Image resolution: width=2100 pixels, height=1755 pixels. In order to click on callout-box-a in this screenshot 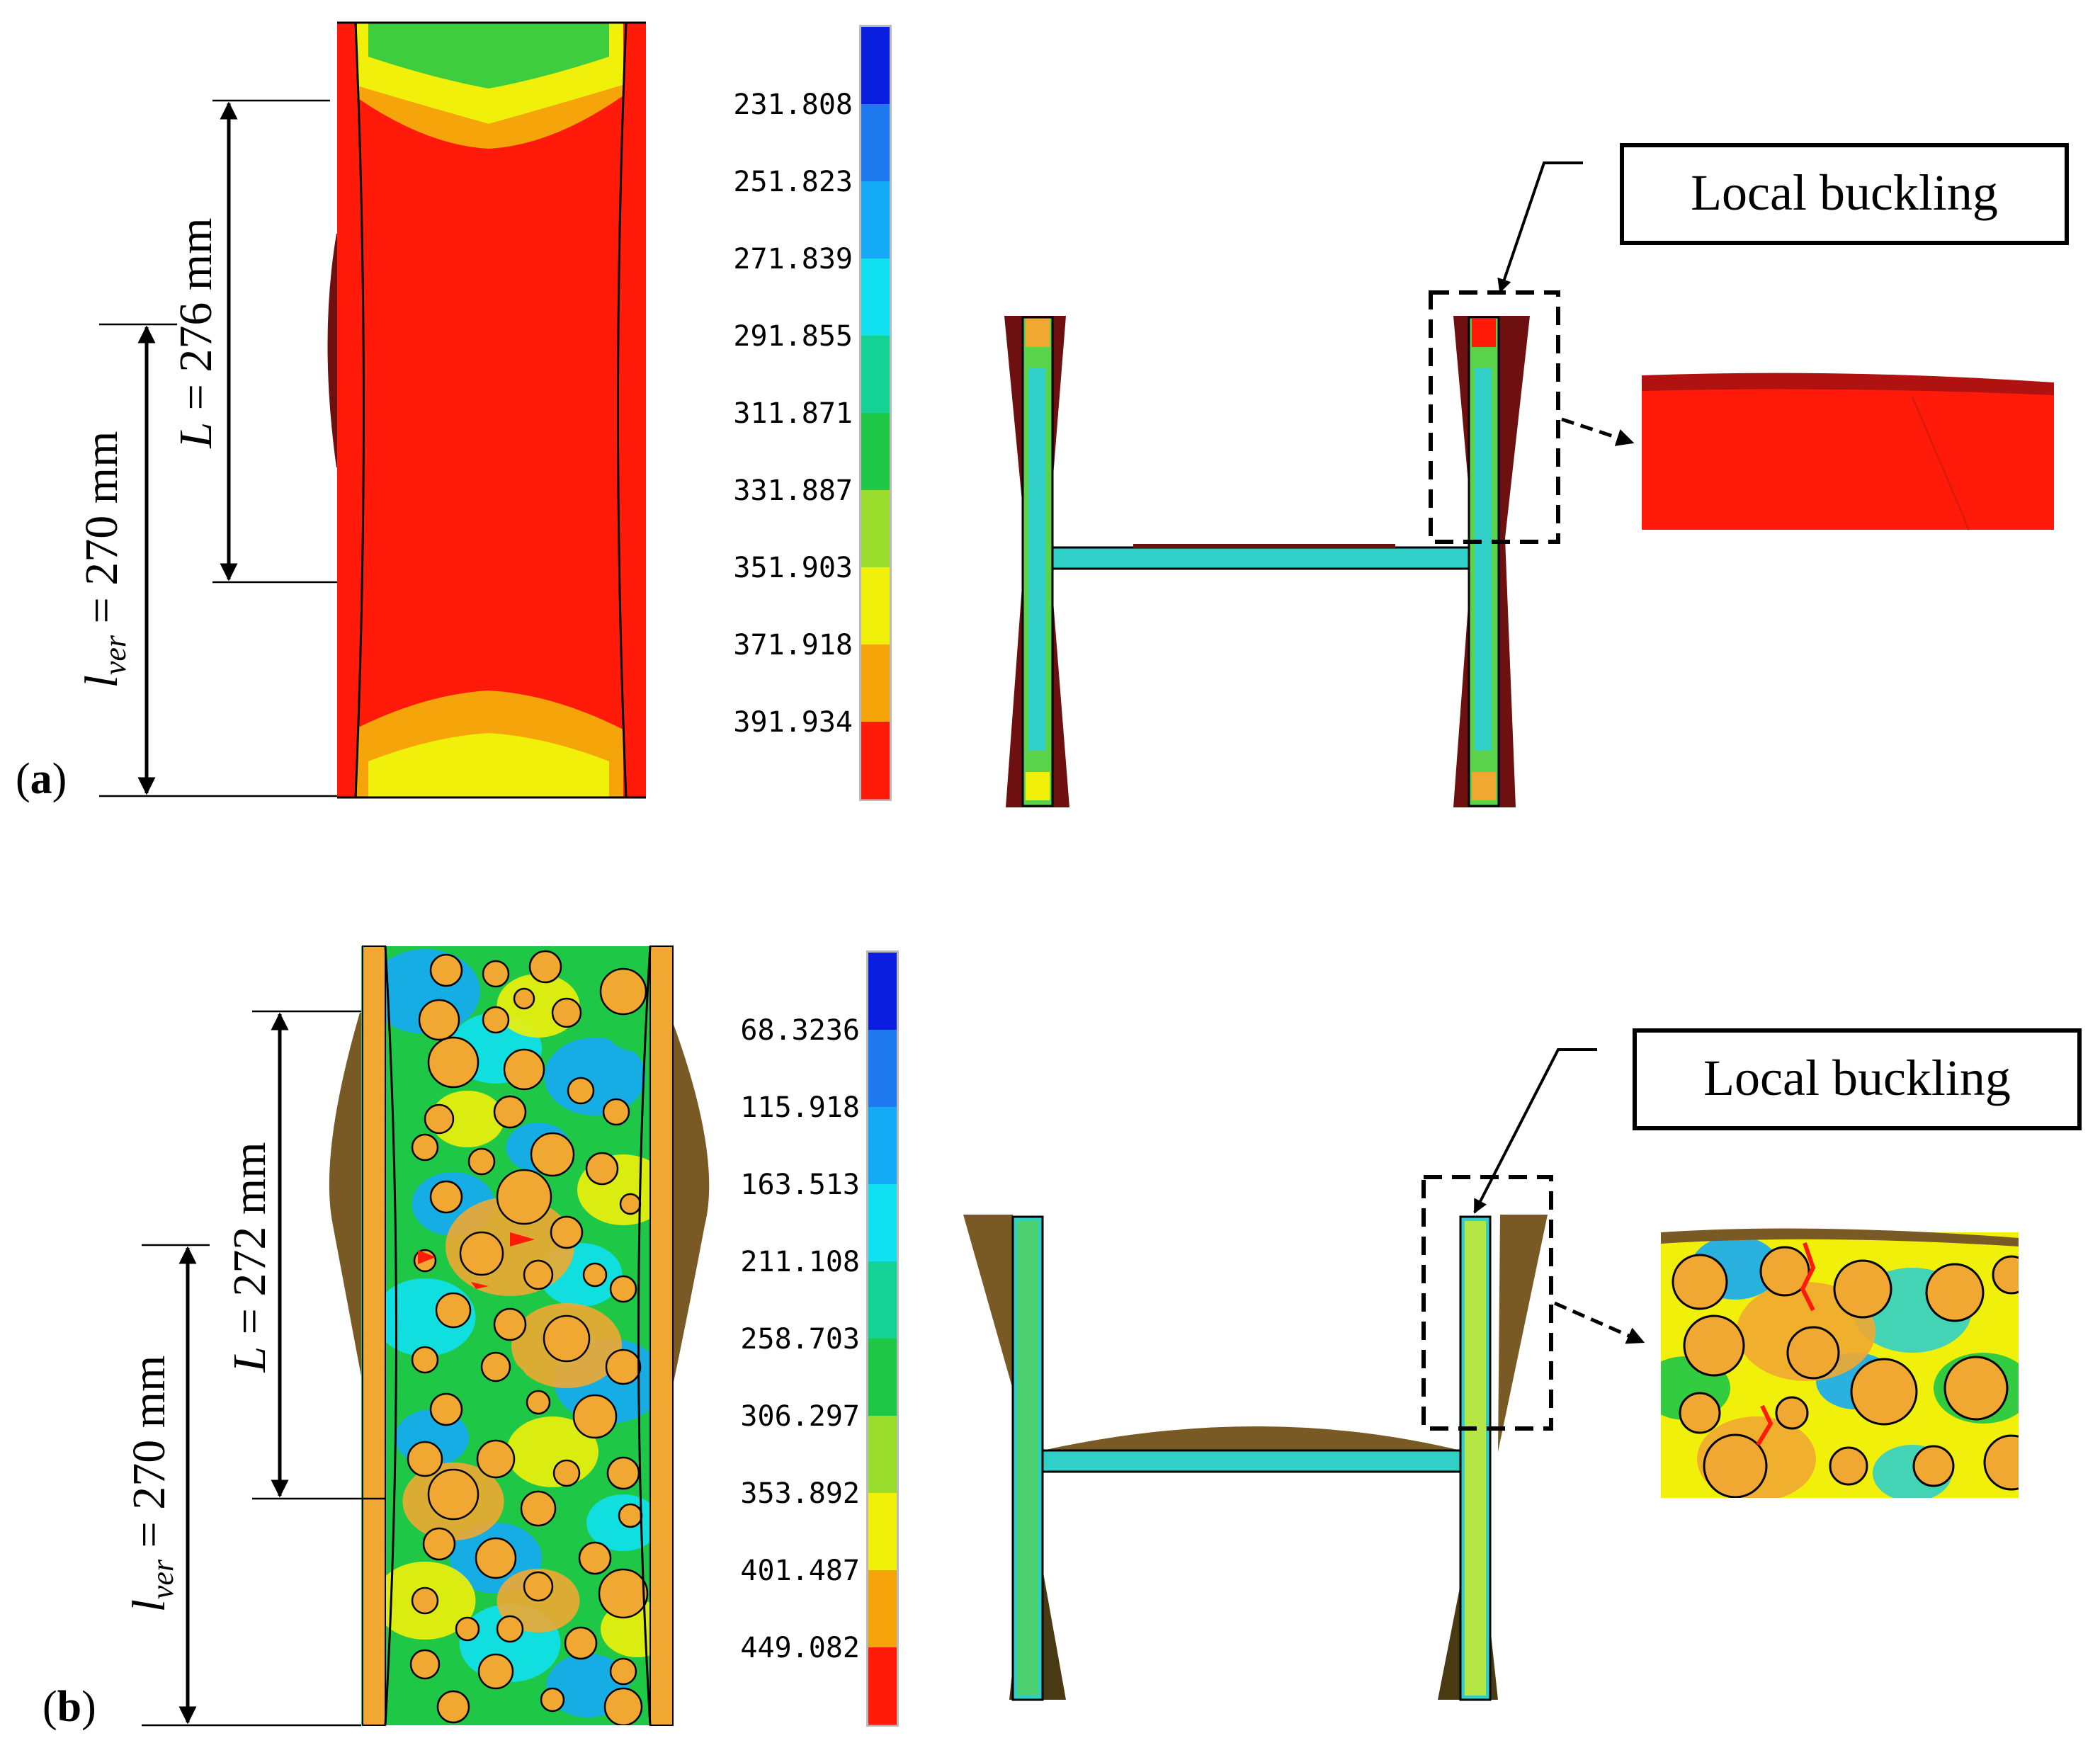, I will do `click(1845, 194)`.